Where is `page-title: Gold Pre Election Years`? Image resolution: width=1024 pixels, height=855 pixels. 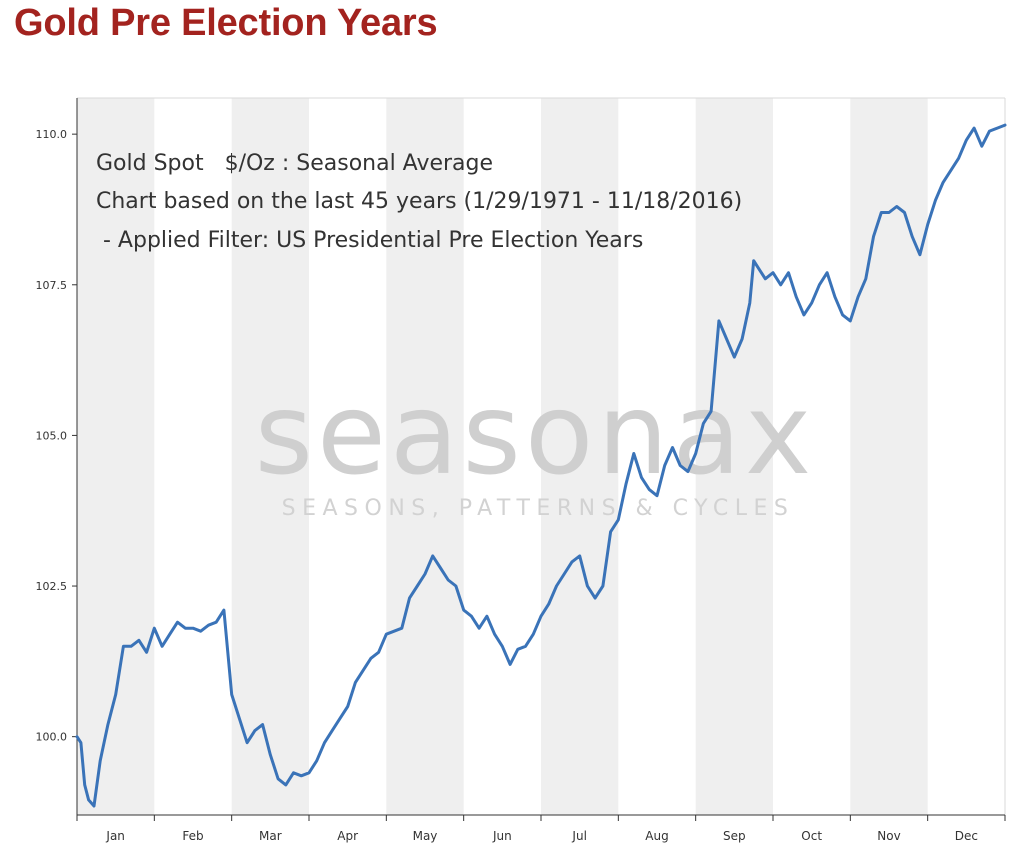 page-title: Gold Pre Election Years is located at coordinates (226, 23).